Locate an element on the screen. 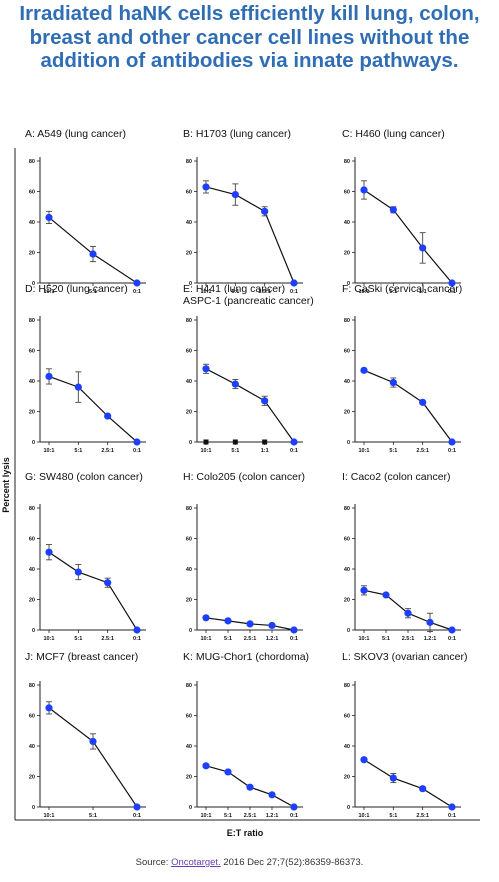 The image size is (499, 882). panel-title: K: MUG-Chor1 (chordoma) is located at coordinates (246, 657).